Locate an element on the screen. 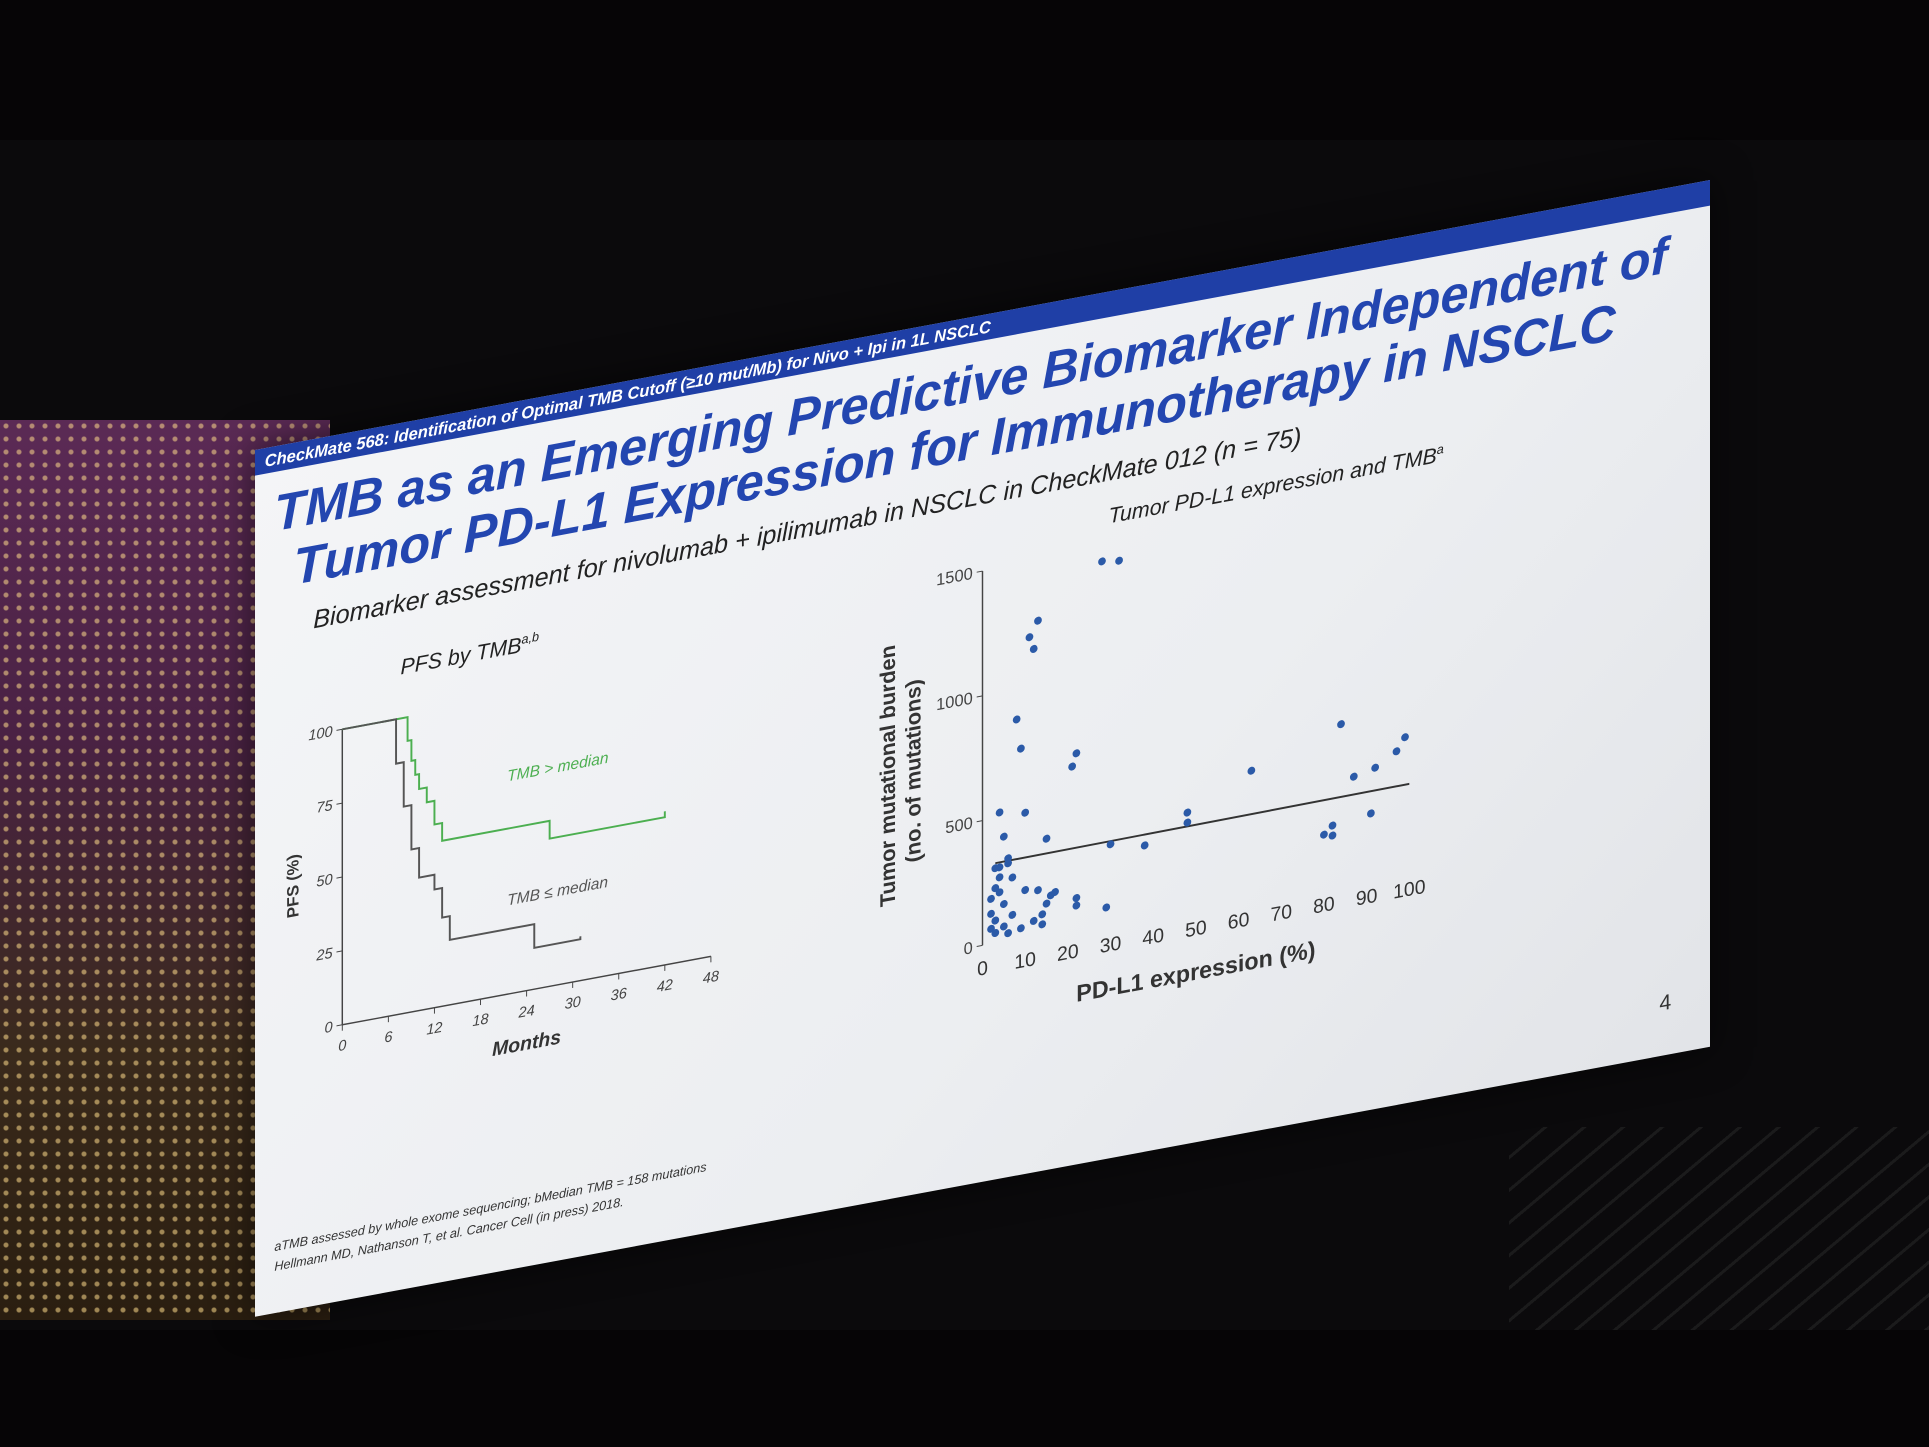 Image resolution: width=1929 pixels, height=1447 pixels. x-tick-label: 12 is located at coordinates (434, 1029).